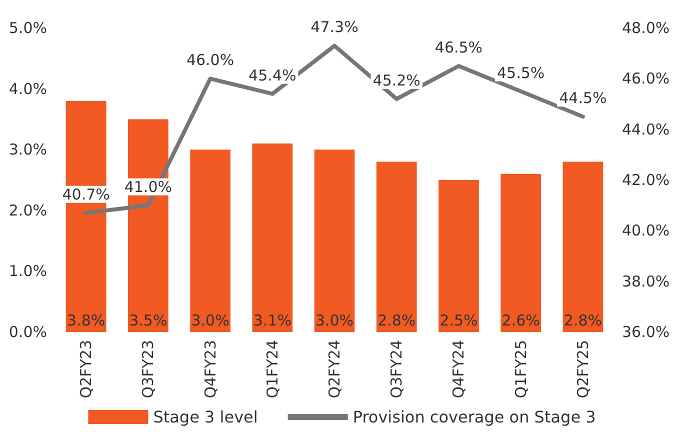  What do you see at coordinates (396, 80) in the screenshot?
I see `data-label: 45.2%` at bounding box center [396, 80].